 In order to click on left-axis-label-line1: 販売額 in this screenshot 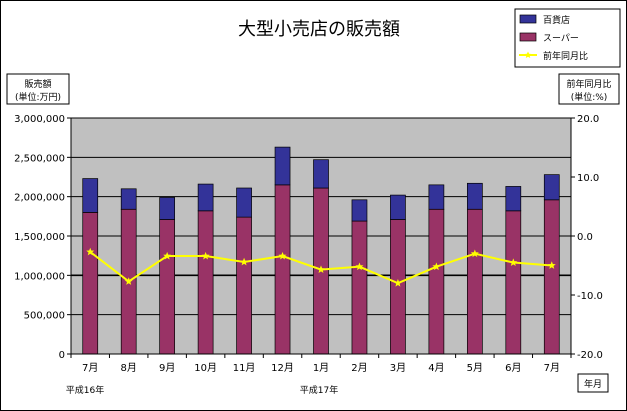, I will do `click(37, 84)`.